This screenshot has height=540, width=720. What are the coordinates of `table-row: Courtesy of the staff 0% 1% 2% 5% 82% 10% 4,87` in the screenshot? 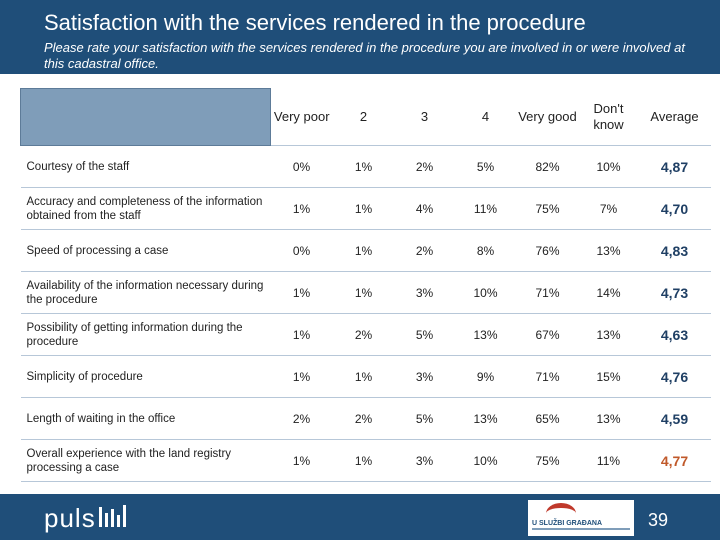 It's located at (365, 166).